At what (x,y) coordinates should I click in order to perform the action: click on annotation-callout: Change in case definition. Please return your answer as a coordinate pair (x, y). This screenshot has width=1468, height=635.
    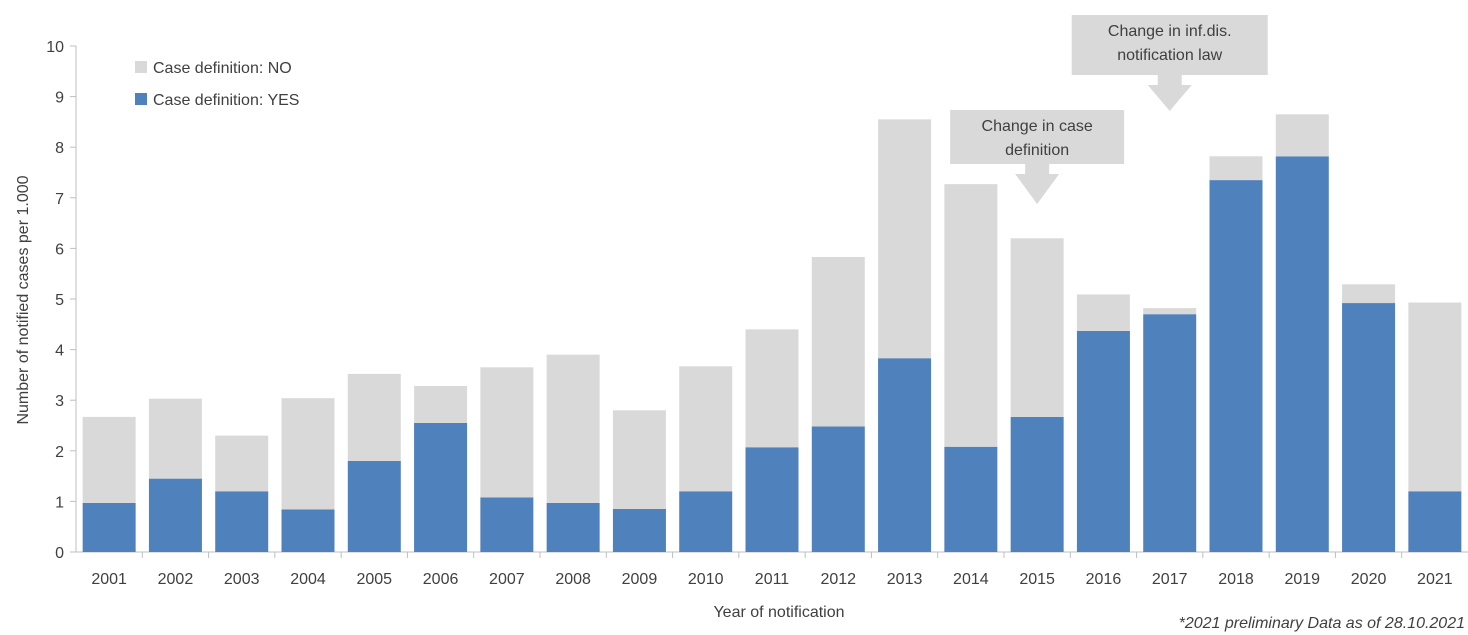
    Looking at the image, I should click on (1037, 157).